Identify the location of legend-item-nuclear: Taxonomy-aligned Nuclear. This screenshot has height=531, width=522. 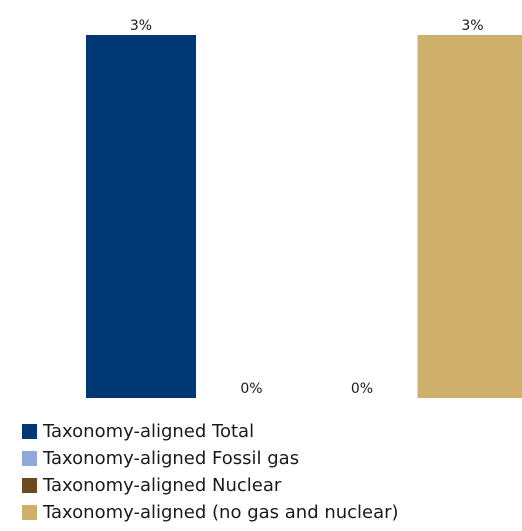
(210, 485).